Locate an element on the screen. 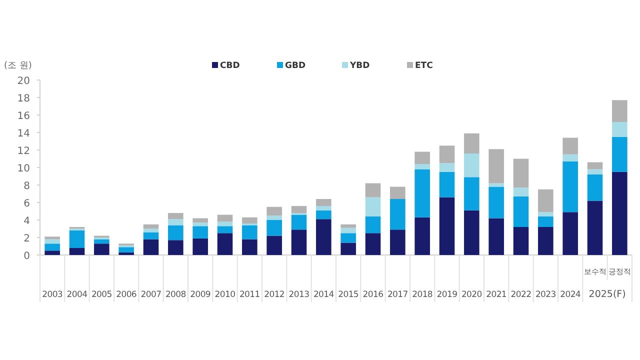  x-tick-label: 2015 is located at coordinates (348, 295).